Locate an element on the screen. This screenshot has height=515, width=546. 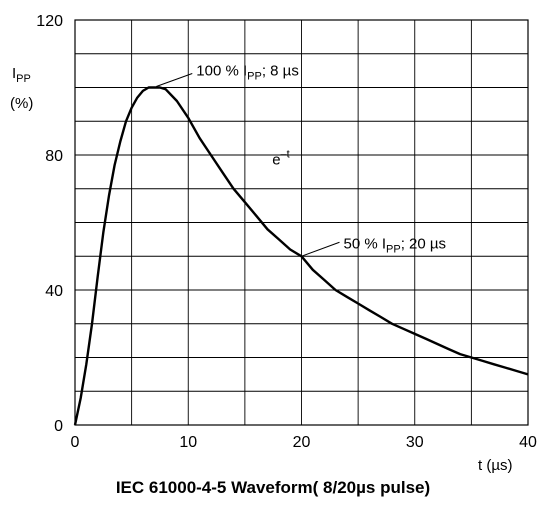
x-tick-label: 40 is located at coordinates (528, 442).